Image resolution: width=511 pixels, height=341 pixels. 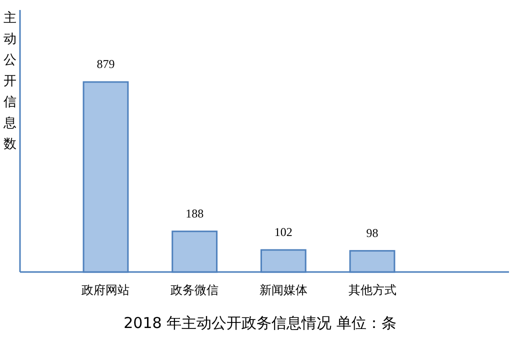 What do you see at coordinates (372, 233) in the screenshot?
I see `data-label: 98` at bounding box center [372, 233].